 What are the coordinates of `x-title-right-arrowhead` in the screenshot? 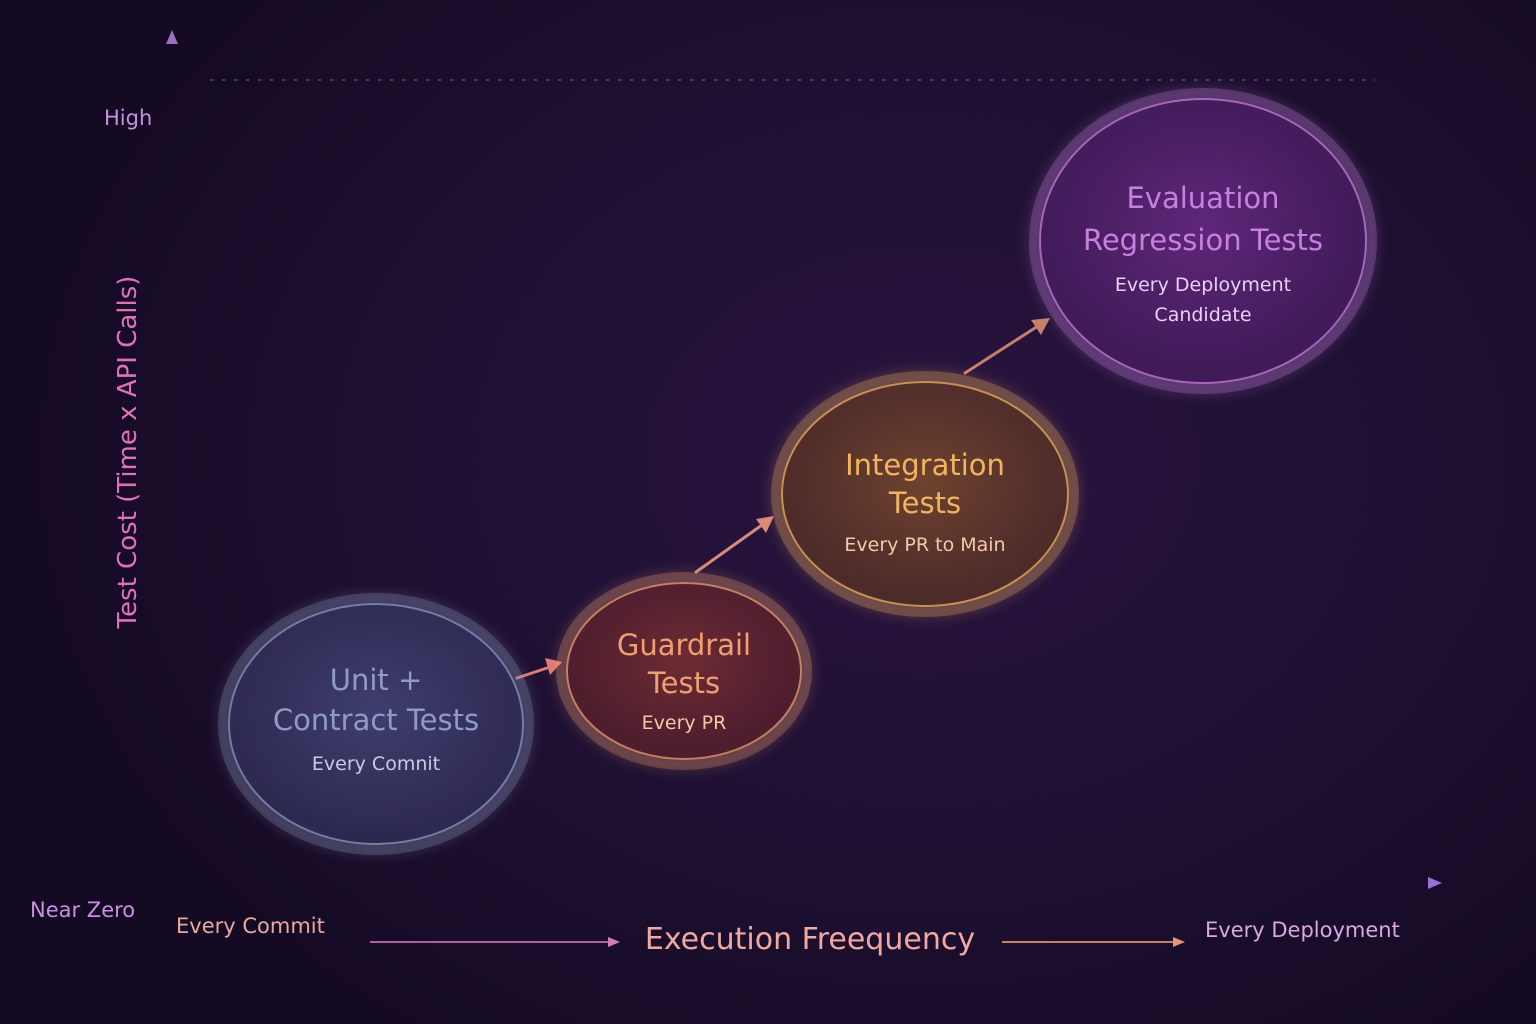 It's located at (1179, 942).